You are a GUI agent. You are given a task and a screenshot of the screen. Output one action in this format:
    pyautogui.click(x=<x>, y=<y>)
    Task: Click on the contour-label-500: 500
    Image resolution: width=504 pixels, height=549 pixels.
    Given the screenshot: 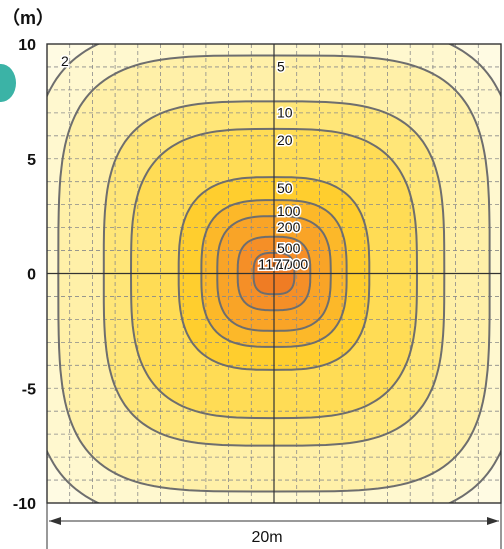 What is the action you would take?
    pyautogui.click(x=289, y=248)
    